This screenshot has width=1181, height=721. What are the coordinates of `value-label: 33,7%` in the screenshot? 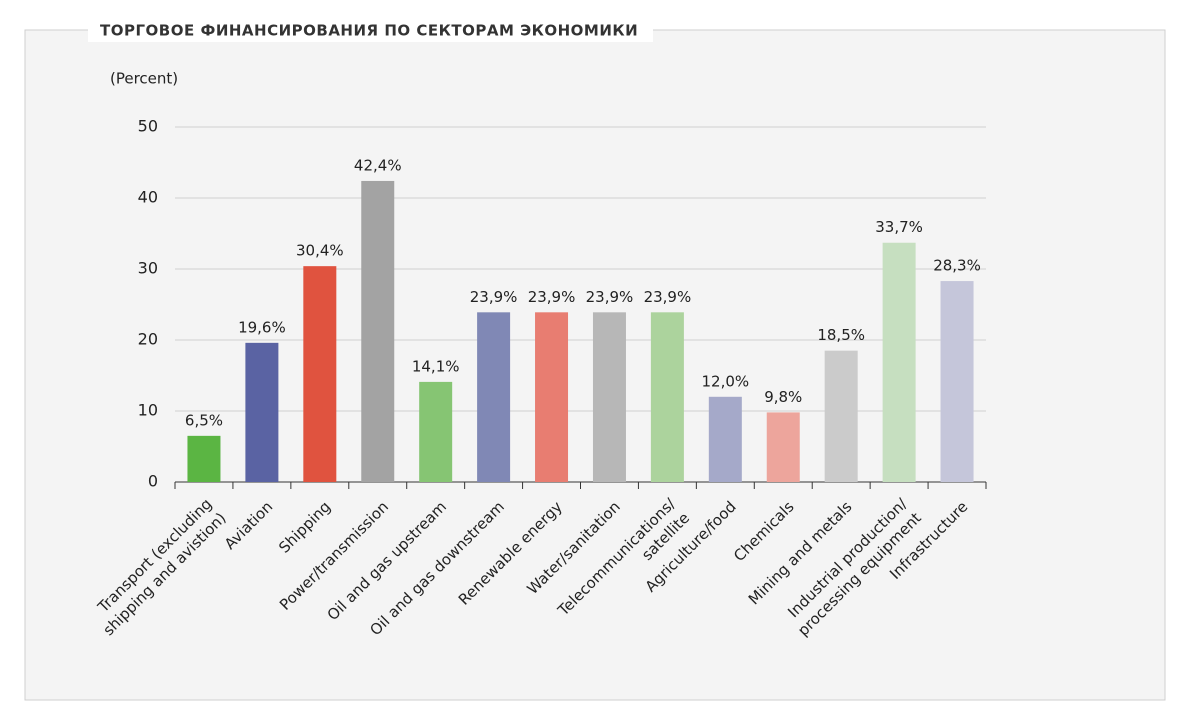 It's located at (899, 227).